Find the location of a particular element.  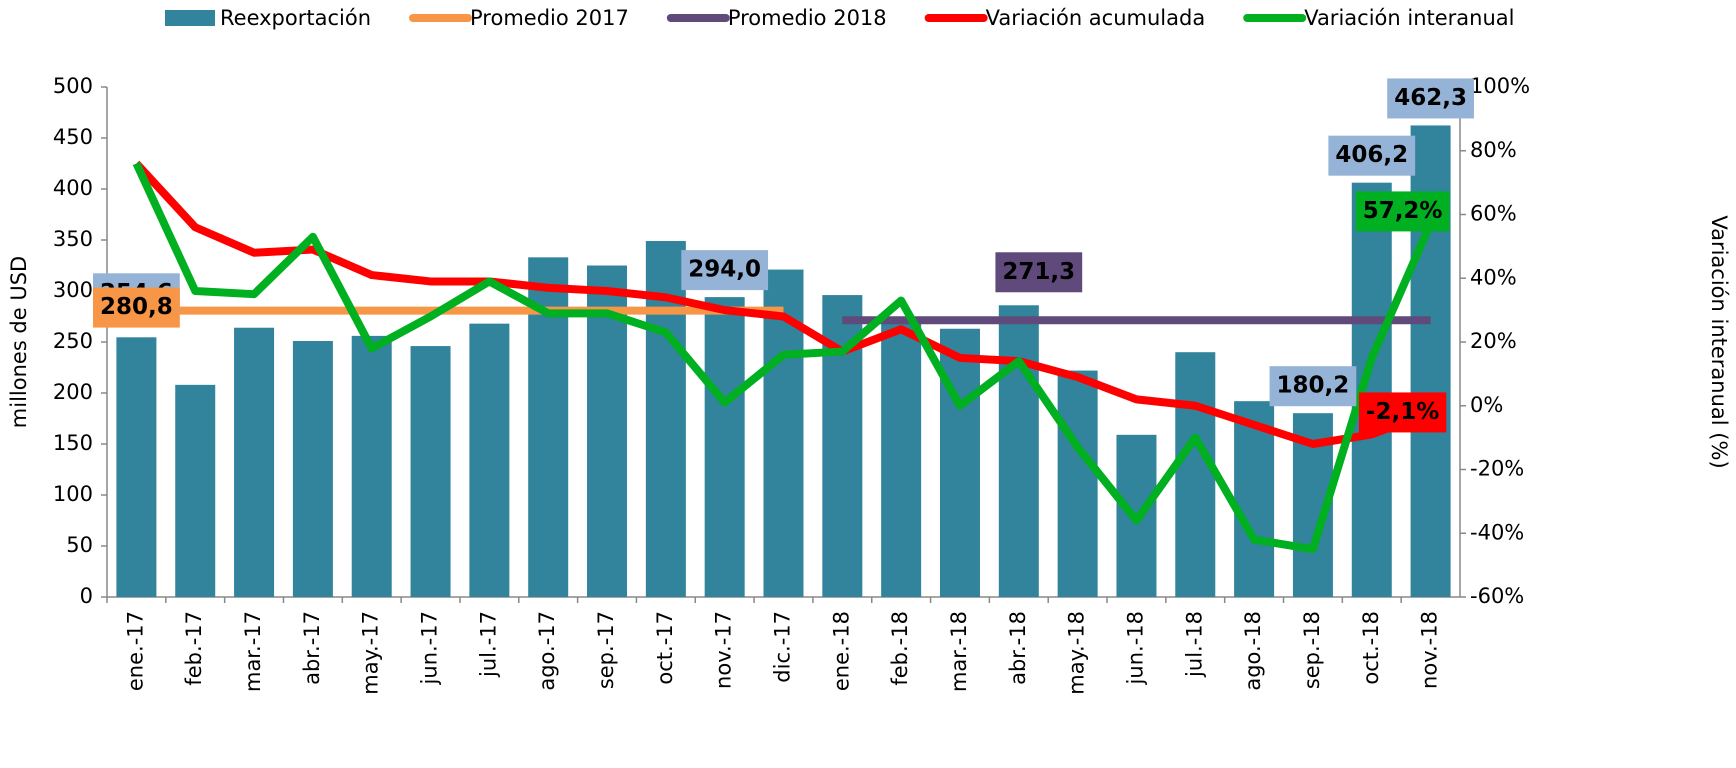

x-tick-label: abr.-17 is located at coordinates (312, 648).